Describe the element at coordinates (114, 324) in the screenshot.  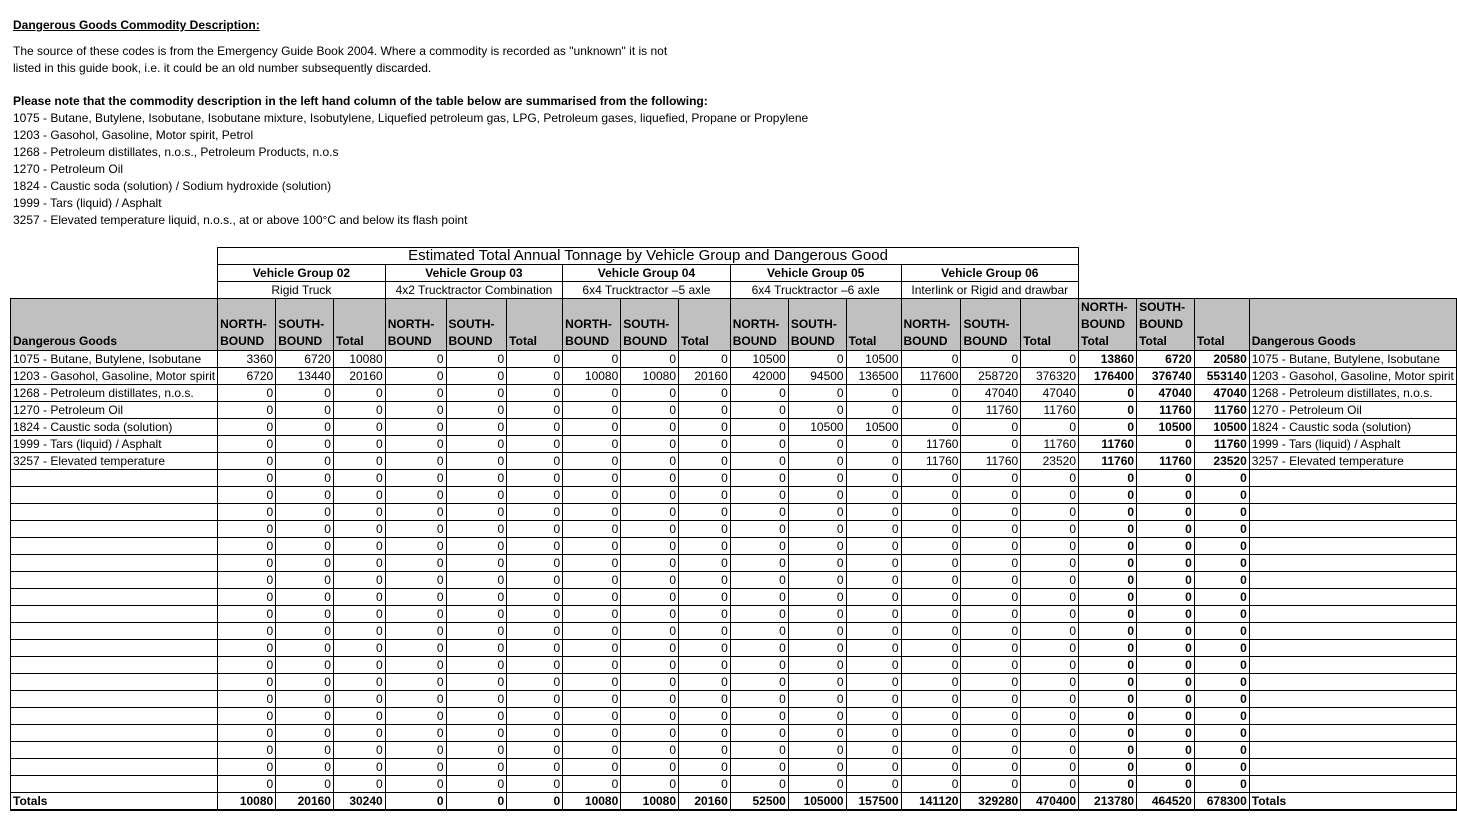
I see `header-dangerous-goods: Dangerous Goods` at that location.